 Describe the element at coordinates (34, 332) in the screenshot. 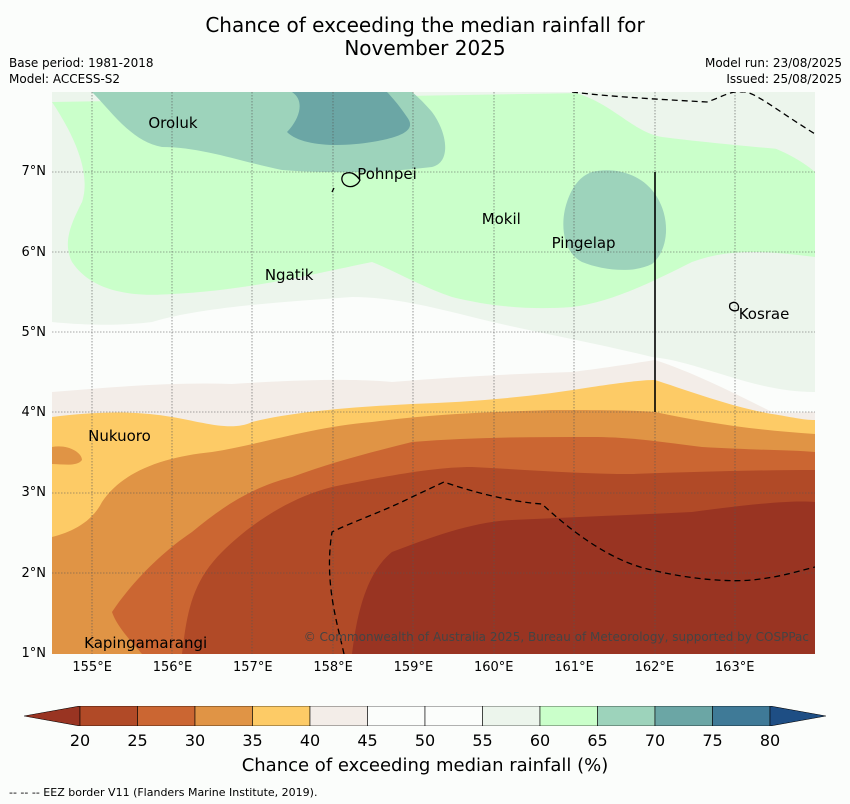

I see `lat-tick-label: 5°N` at that location.